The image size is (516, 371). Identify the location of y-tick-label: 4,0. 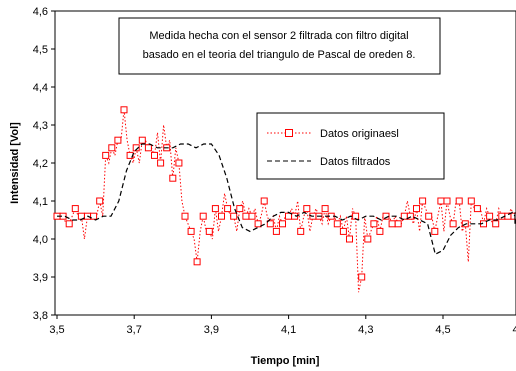
(40, 240).